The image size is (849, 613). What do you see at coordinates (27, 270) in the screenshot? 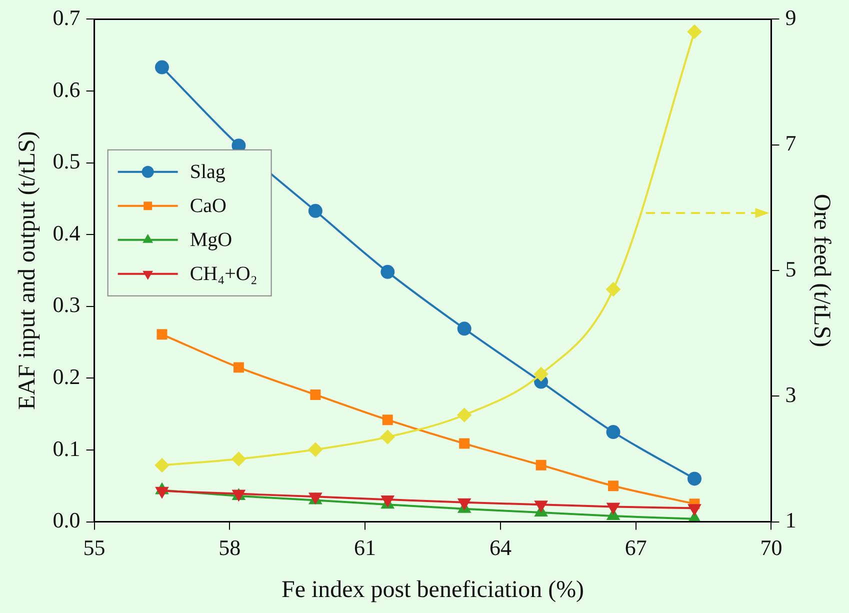
I see `y-axis-title: EAF input and output (t/tLS)` at bounding box center [27, 270].